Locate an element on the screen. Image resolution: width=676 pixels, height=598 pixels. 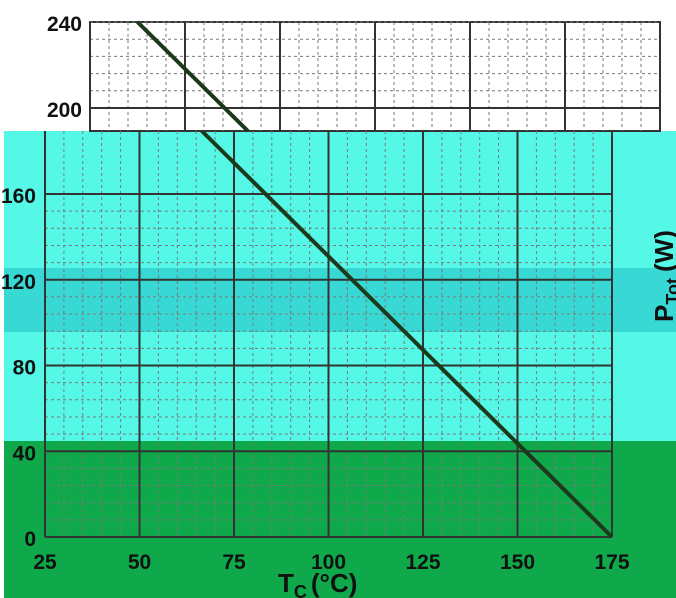
y-tick-label: 40 is located at coordinates (24, 453).